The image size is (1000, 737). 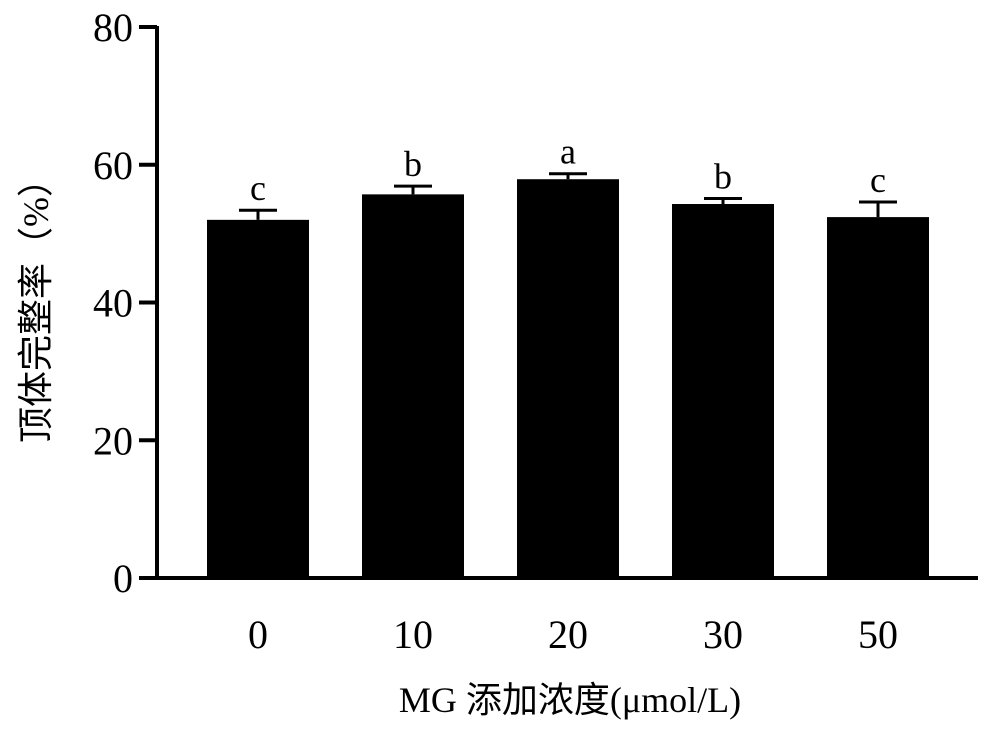 What do you see at coordinates (113, 27) in the screenshot?
I see `y-tick-label: 80` at bounding box center [113, 27].